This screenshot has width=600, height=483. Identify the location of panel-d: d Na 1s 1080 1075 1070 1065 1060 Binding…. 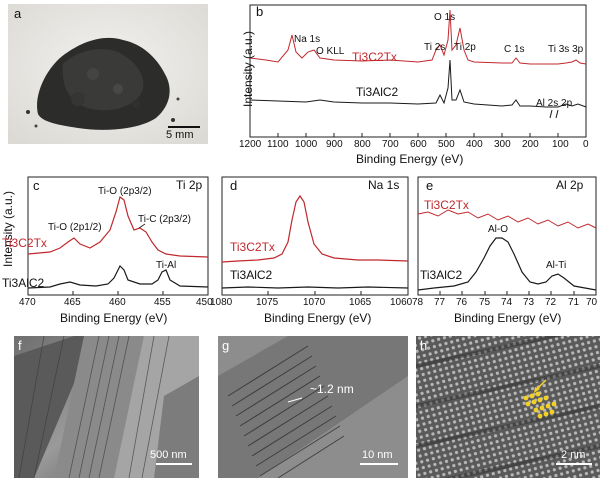
(311, 252).